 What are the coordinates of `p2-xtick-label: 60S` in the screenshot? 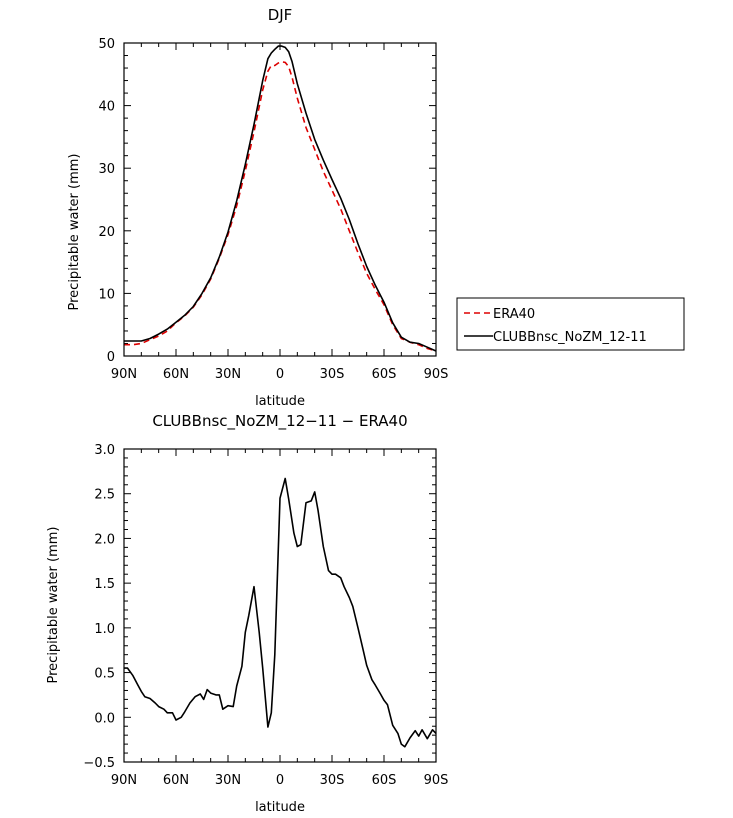 It's located at (384, 780).